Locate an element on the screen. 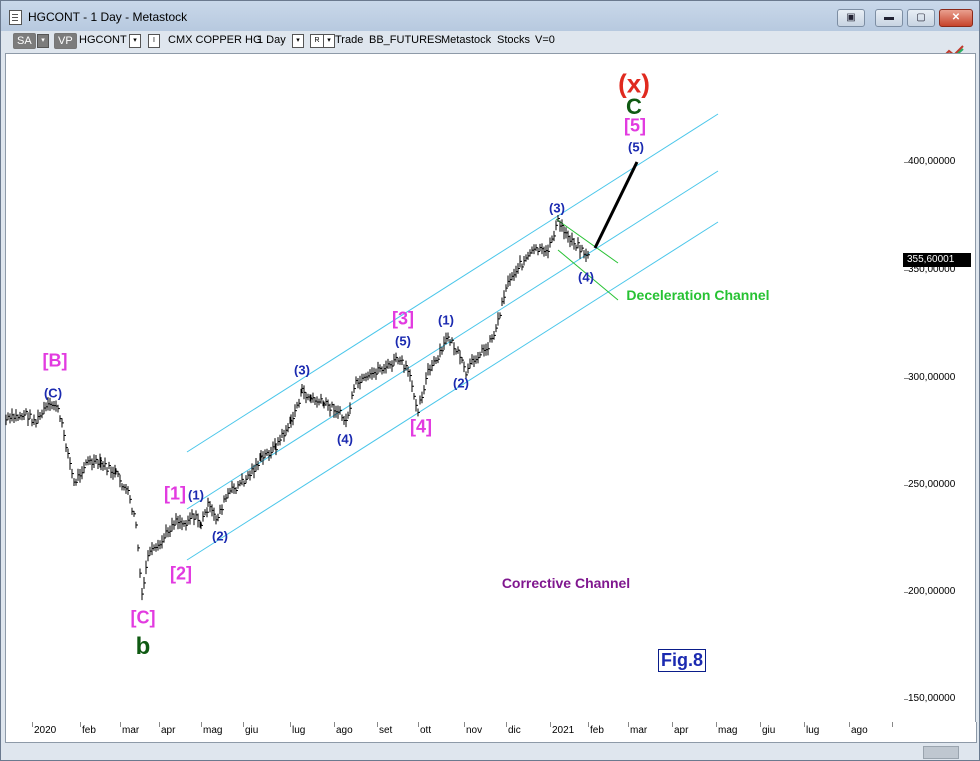  wave-c-bracket-label: [C] is located at coordinates (143, 617).